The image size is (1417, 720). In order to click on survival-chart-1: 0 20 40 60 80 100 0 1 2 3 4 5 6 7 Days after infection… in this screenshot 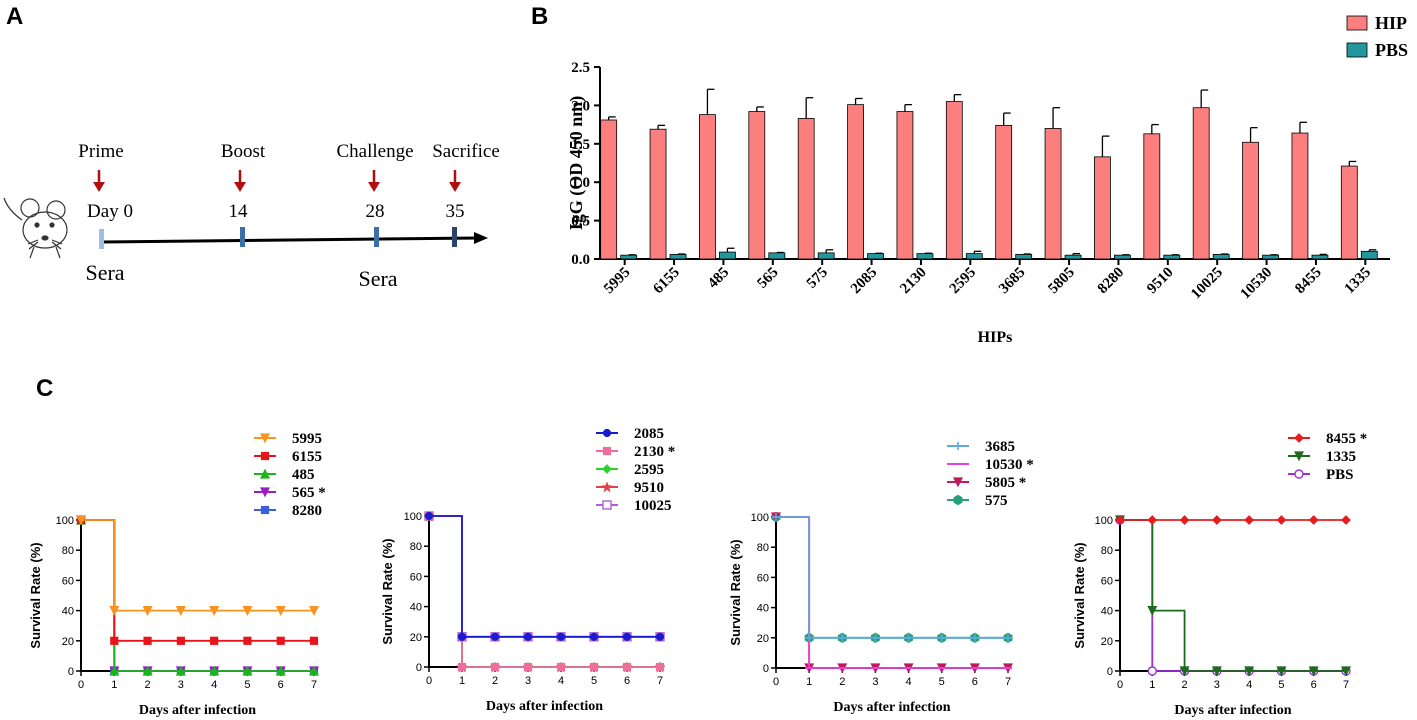, I will do `click(177, 574)`.